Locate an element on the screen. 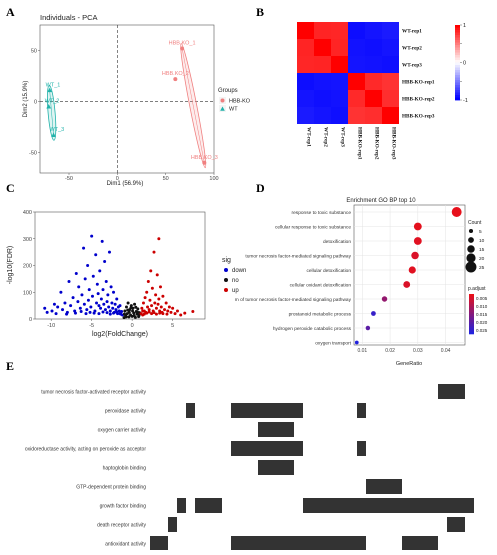 The height and width of the screenshot is (555, 497). volcano-legend-label: no is located at coordinates (235, 281).